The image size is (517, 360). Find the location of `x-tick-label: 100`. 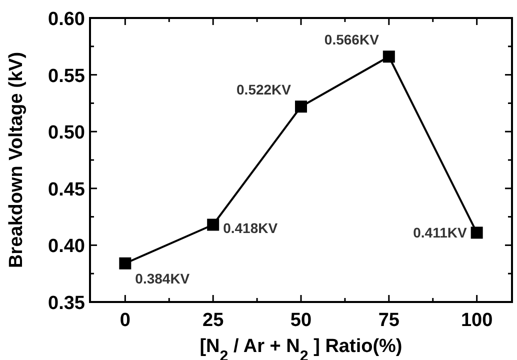

x-tick-label: 100 is located at coordinates (476, 320).